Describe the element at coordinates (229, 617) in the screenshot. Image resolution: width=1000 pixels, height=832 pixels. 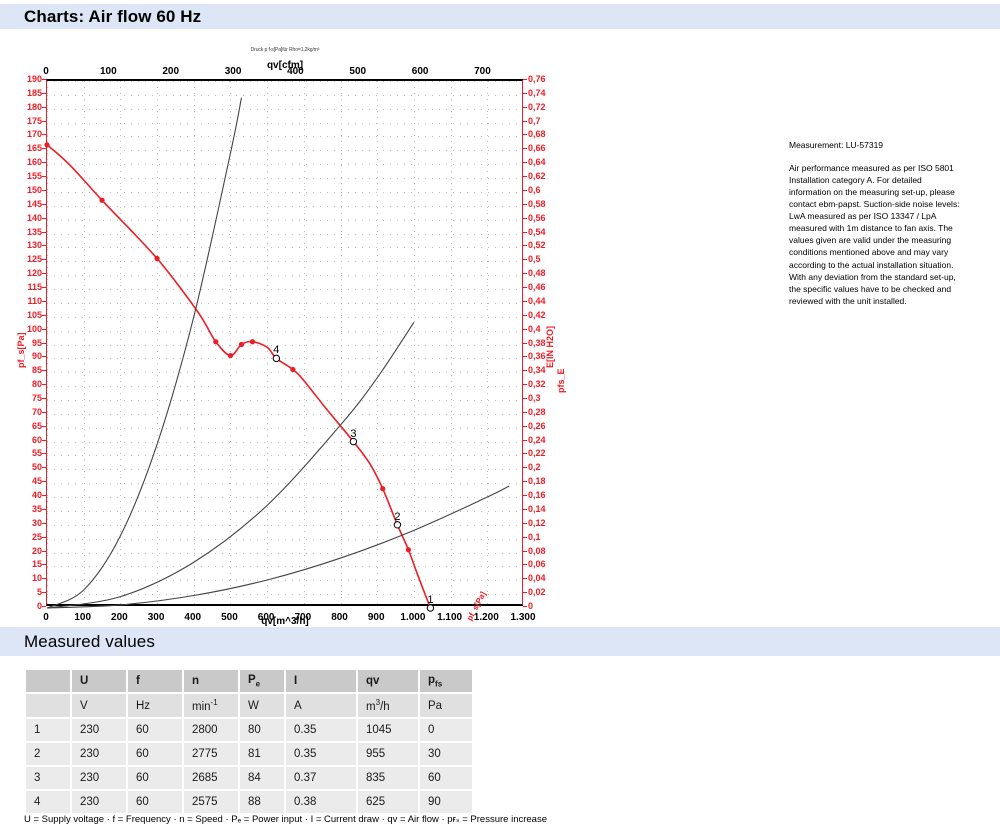
I see `x-tick-bottom: 500` at that location.